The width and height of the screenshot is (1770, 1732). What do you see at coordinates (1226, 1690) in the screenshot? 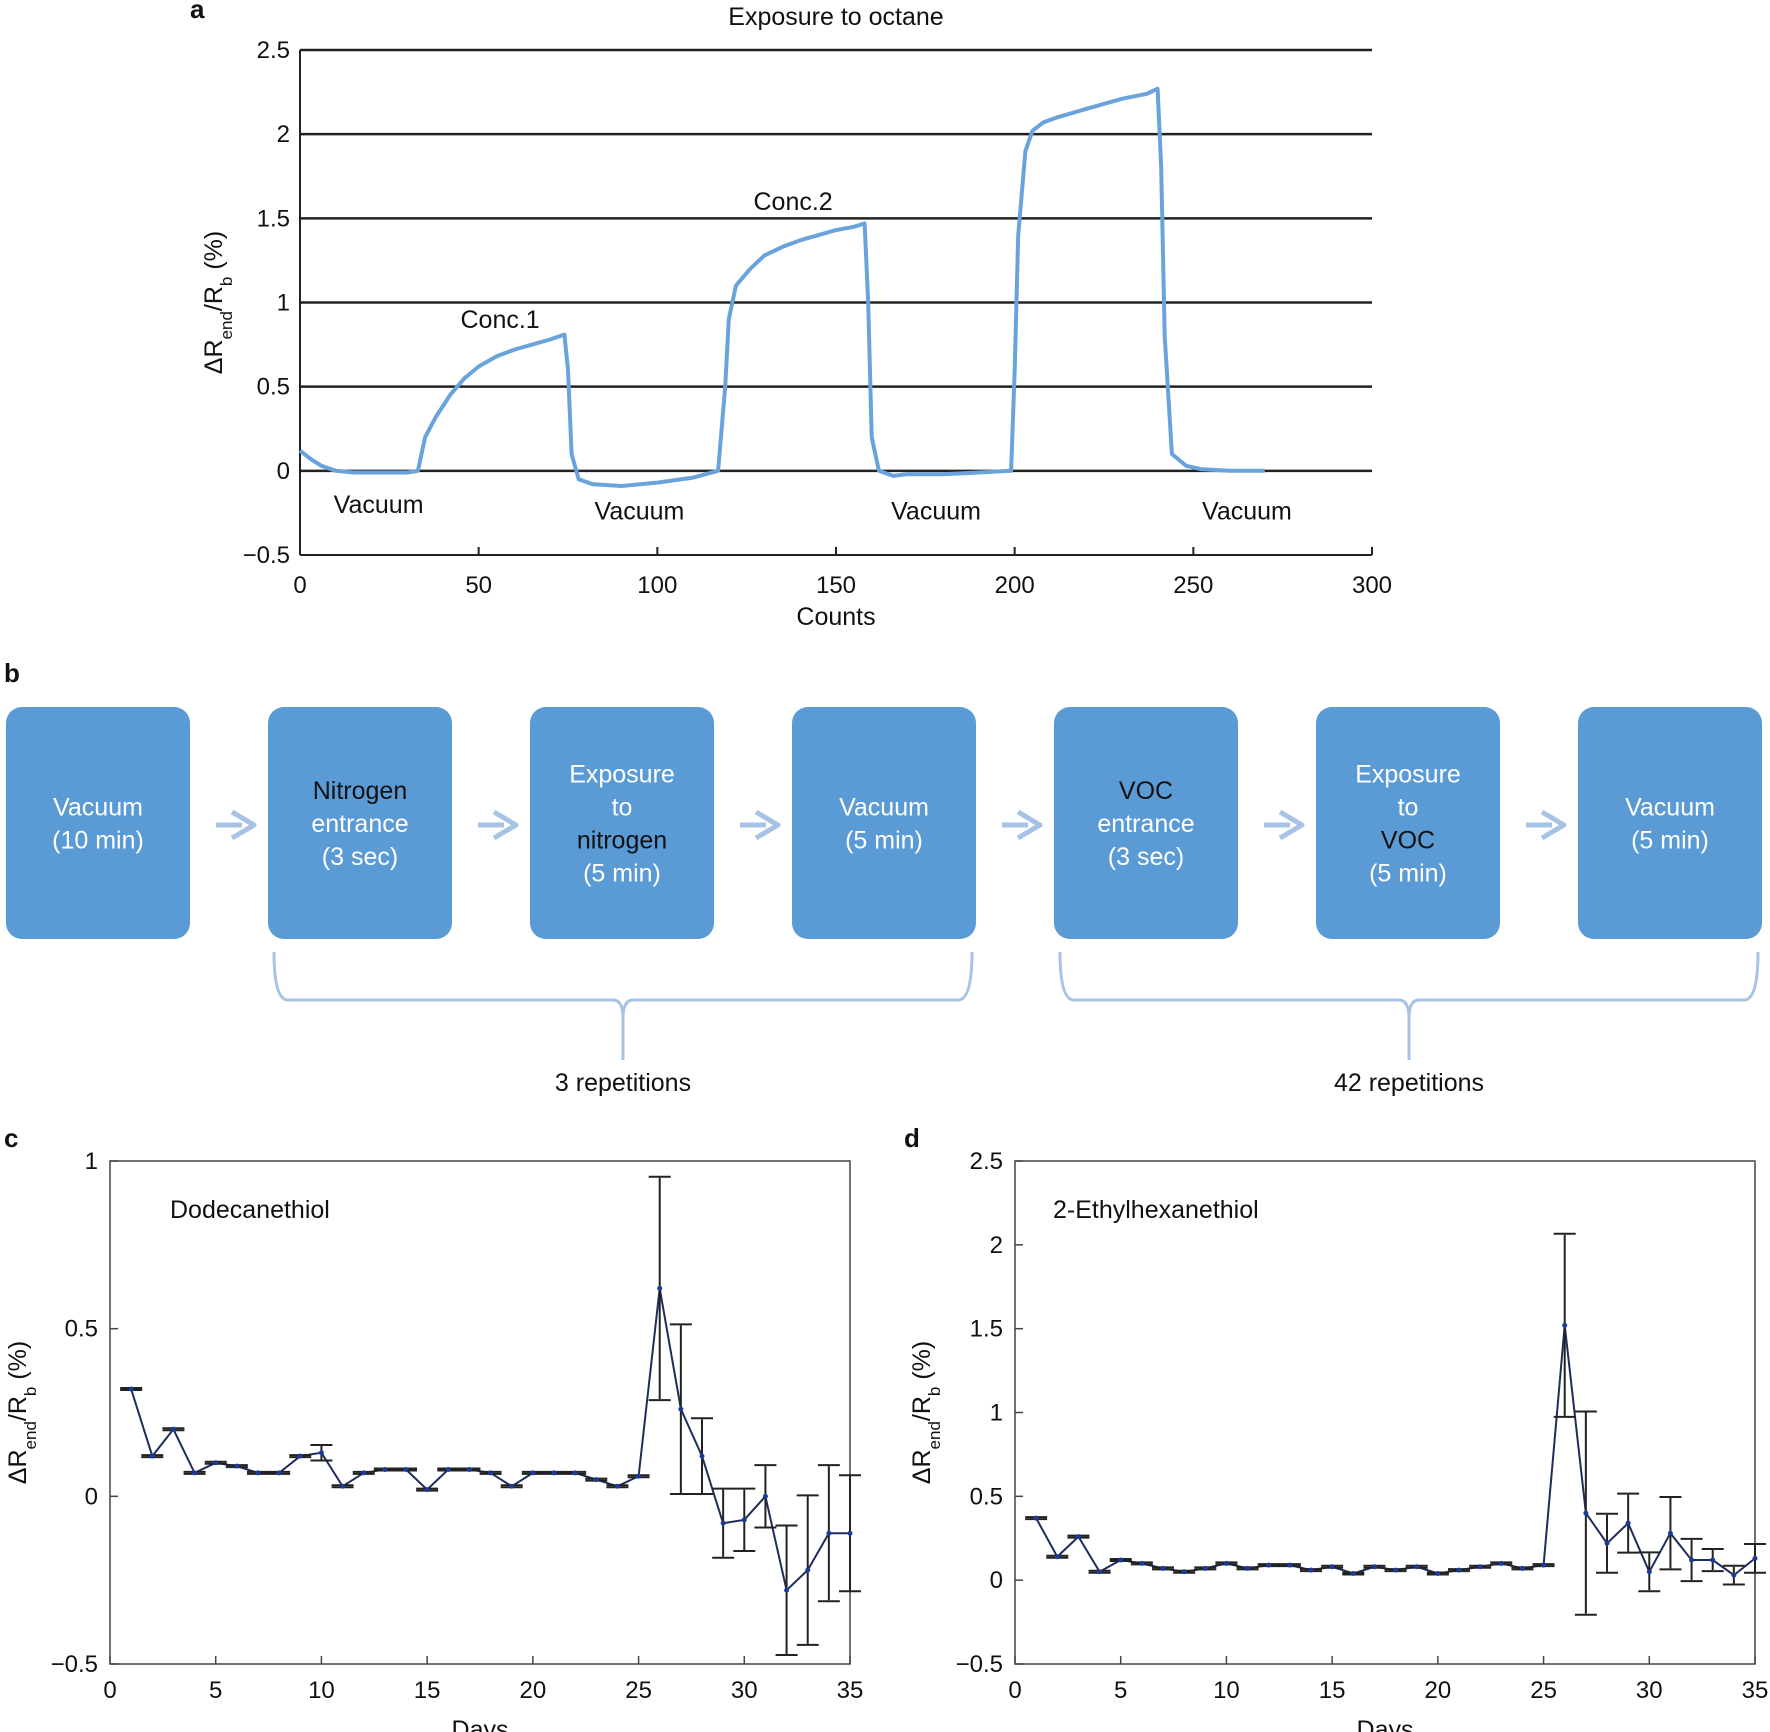
I see `d-xtick-label: 10` at bounding box center [1226, 1690].